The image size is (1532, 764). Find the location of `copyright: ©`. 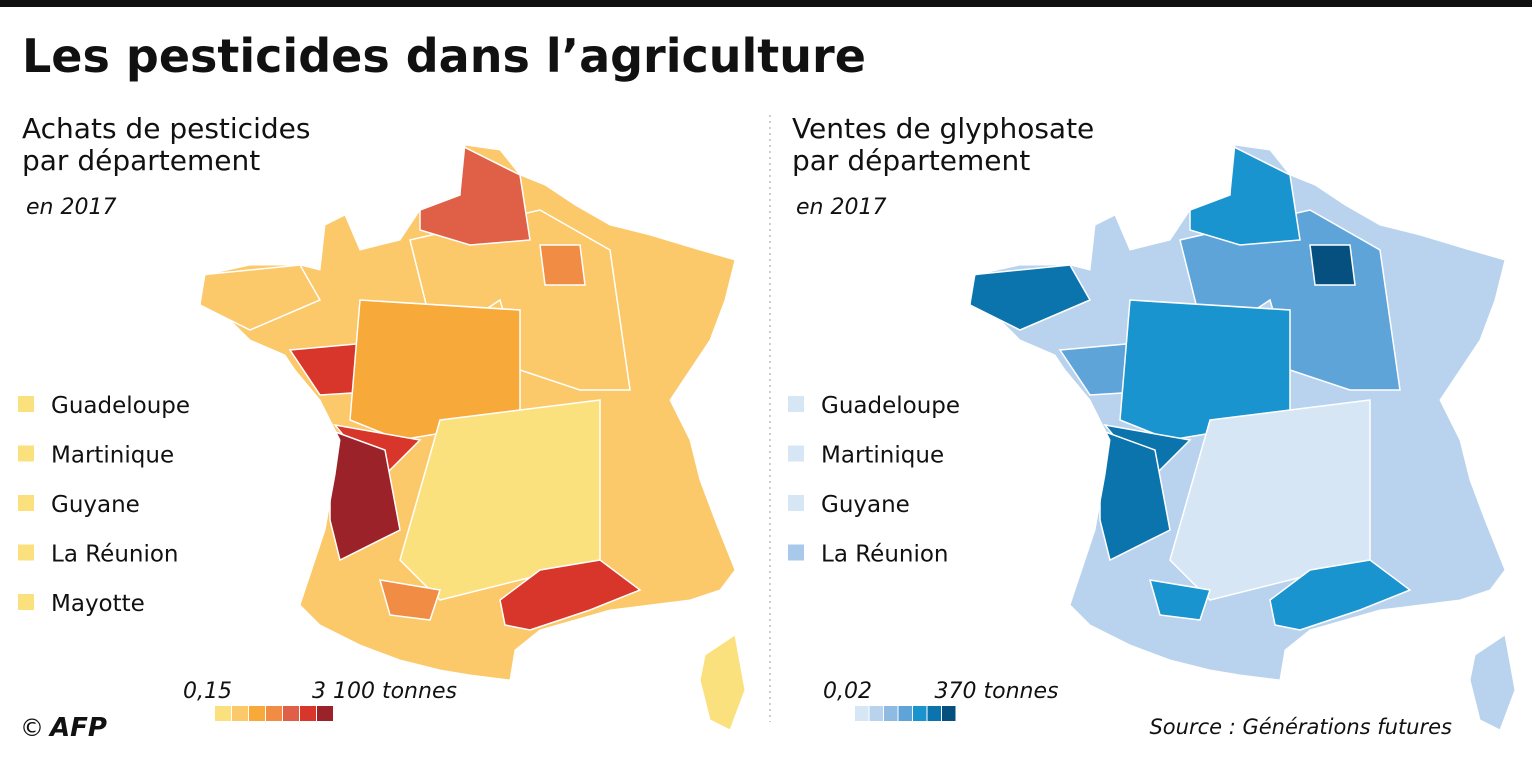

copyright: © is located at coordinates (32, 728).